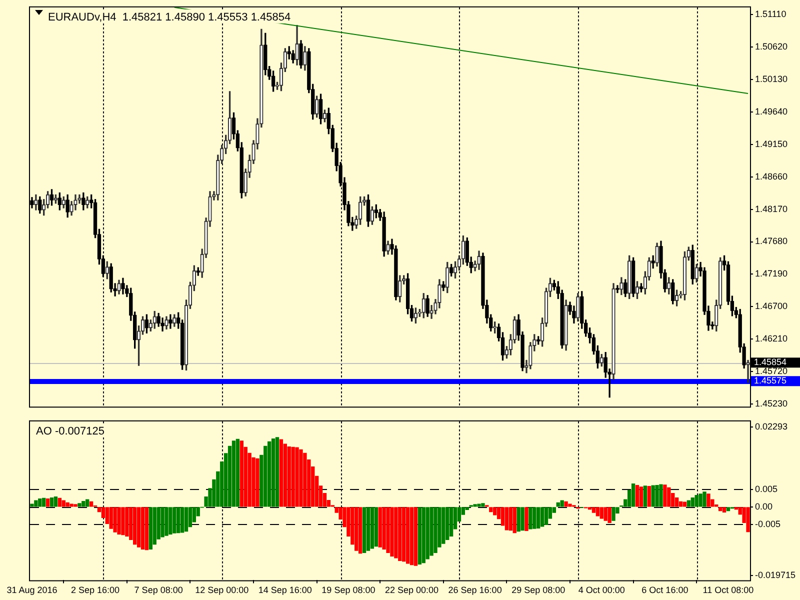 The width and height of the screenshot is (800, 600). What do you see at coordinates (768, 523) in the screenshot?
I see `y-tick-label: -0.005` at bounding box center [768, 523].